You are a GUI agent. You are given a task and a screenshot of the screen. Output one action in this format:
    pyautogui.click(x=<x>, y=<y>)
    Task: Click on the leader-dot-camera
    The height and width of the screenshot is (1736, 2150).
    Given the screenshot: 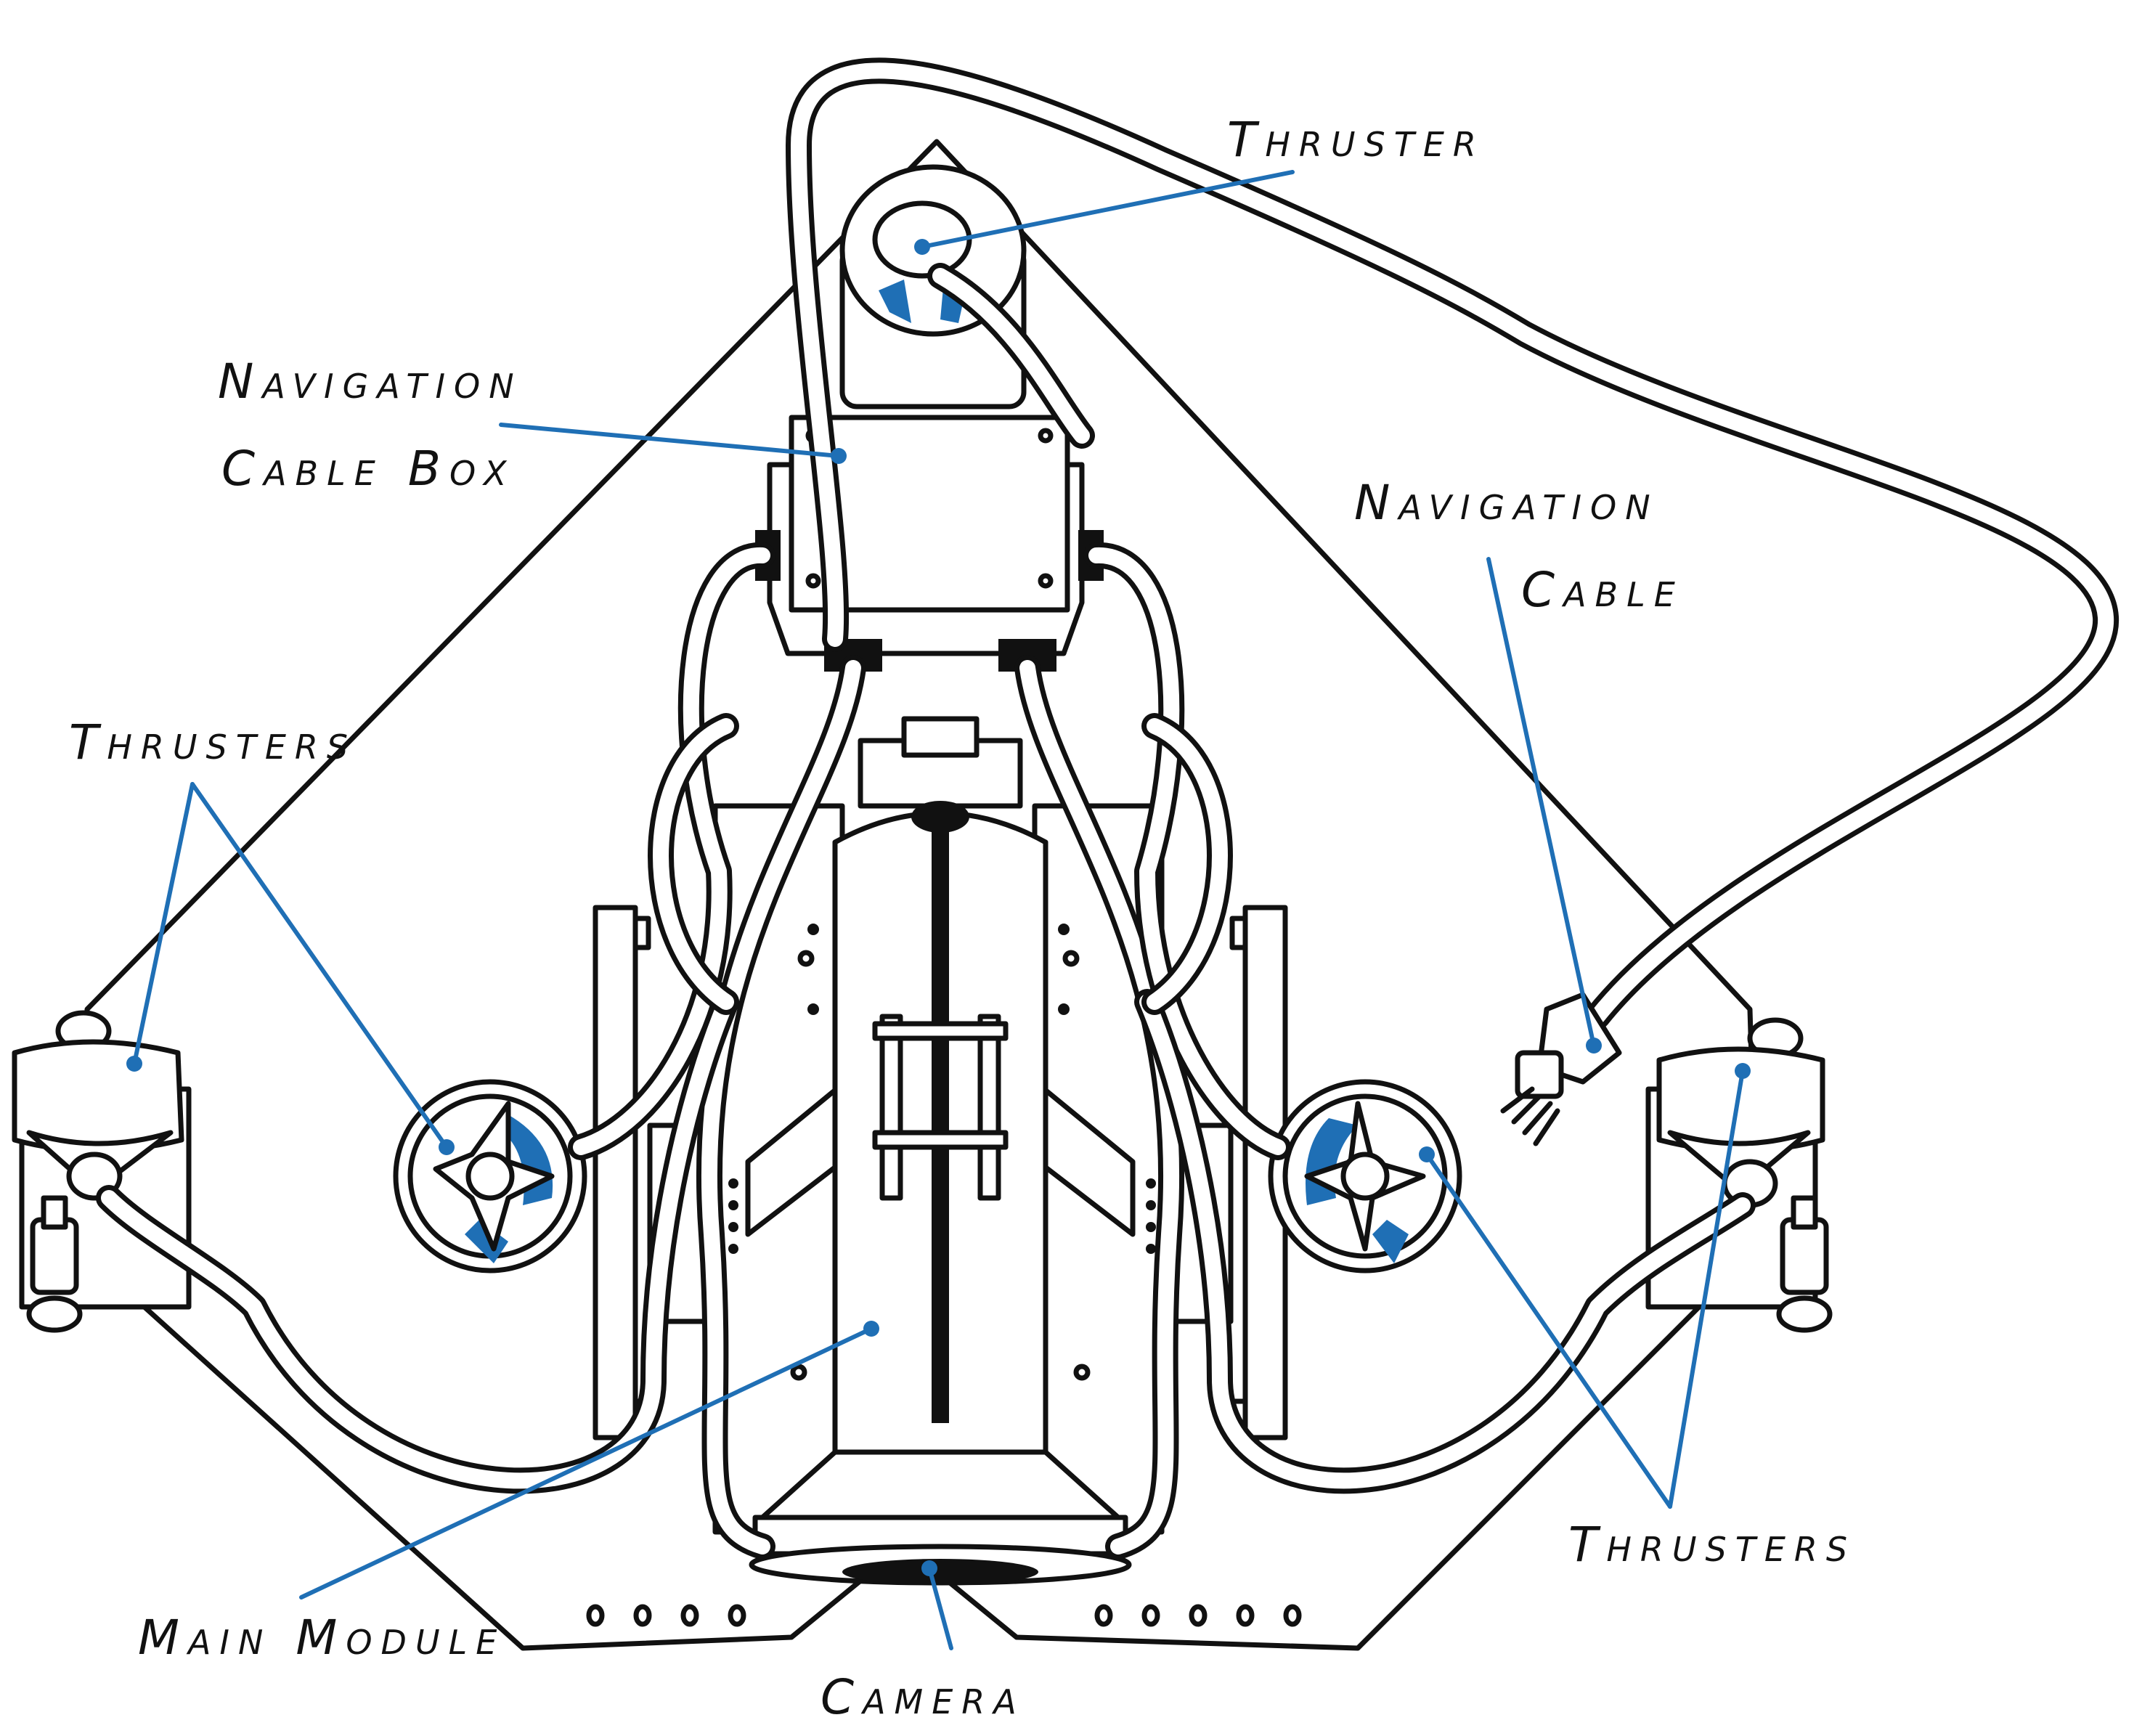 What is the action you would take?
    pyautogui.click(x=929, y=1568)
    